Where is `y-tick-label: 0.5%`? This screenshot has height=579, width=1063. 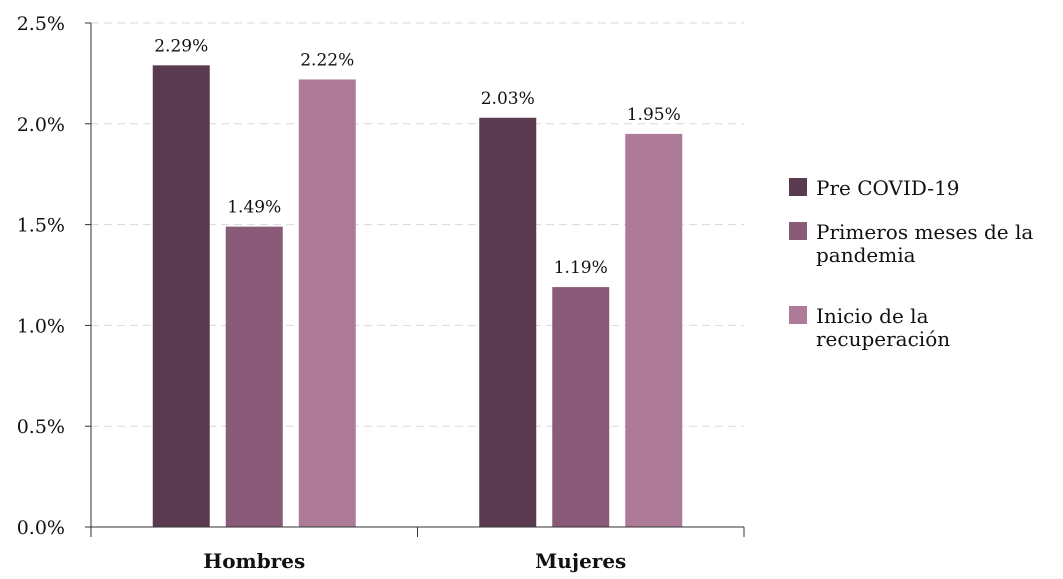 y-tick-label: 0.5% is located at coordinates (41, 427).